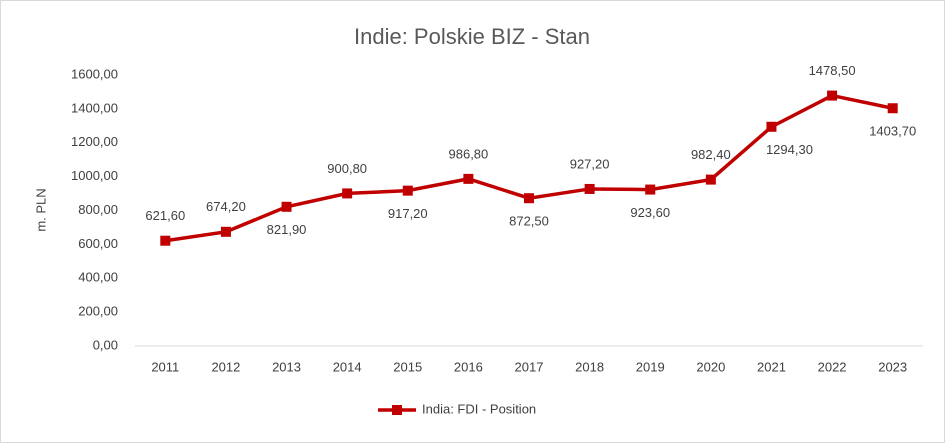 The width and height of the screenshot is (945, 443). I want to click on x-tick-label: 2020, so click(710, 366).